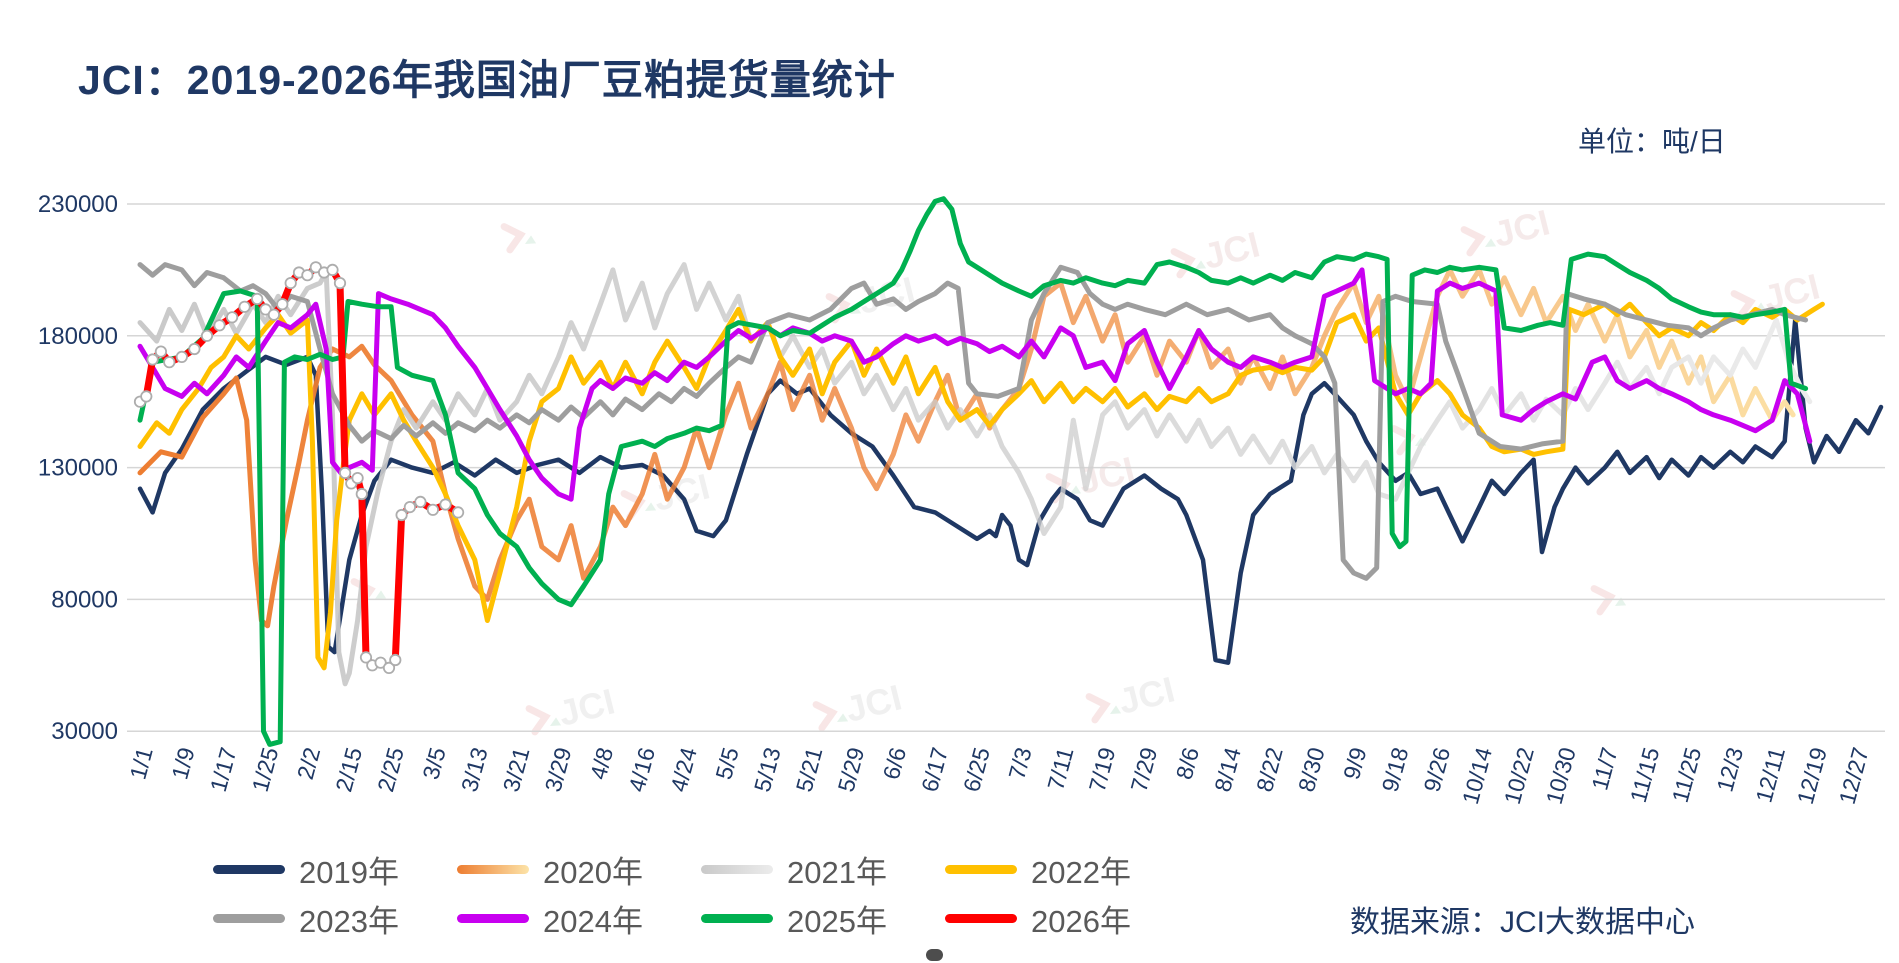 The height and width of the screenshot is (963, 1899). Describe the element at coordinates (981, 918) in the screenshot. I see `legend-swatch-2026` at that location.